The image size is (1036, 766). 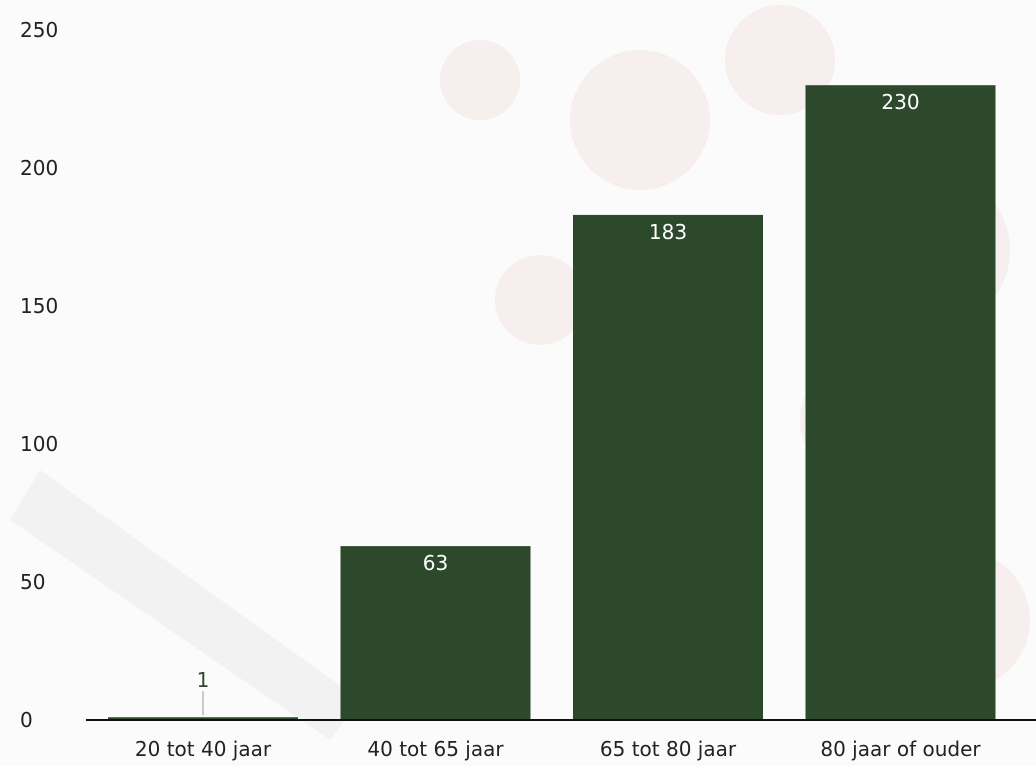 What do you see at coordinates (435, 749) in the screenshot?
I see `x-tick-label: 40 tot 65 jaar` at bounding box center [435, 749].